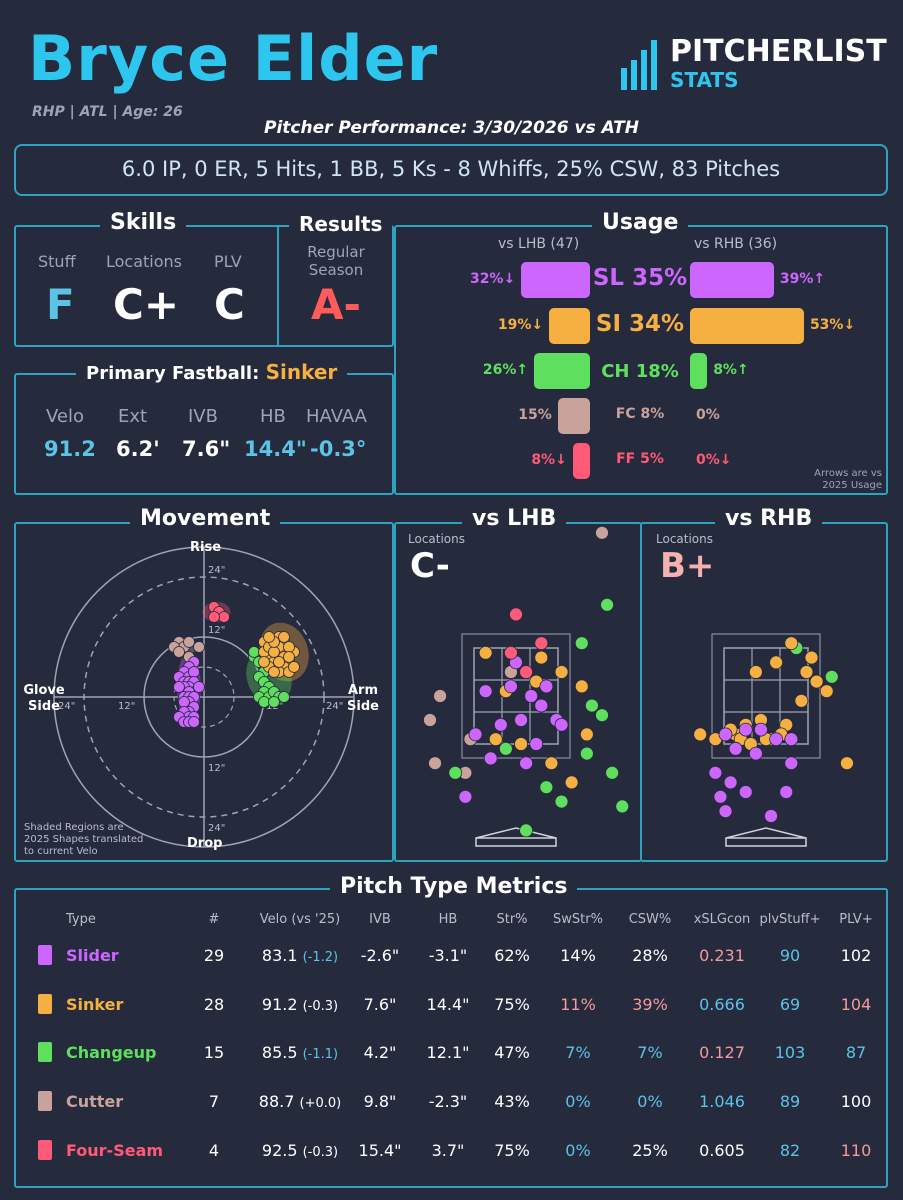  I want to click on fb-velo-label: Velo, so click(65, 416).